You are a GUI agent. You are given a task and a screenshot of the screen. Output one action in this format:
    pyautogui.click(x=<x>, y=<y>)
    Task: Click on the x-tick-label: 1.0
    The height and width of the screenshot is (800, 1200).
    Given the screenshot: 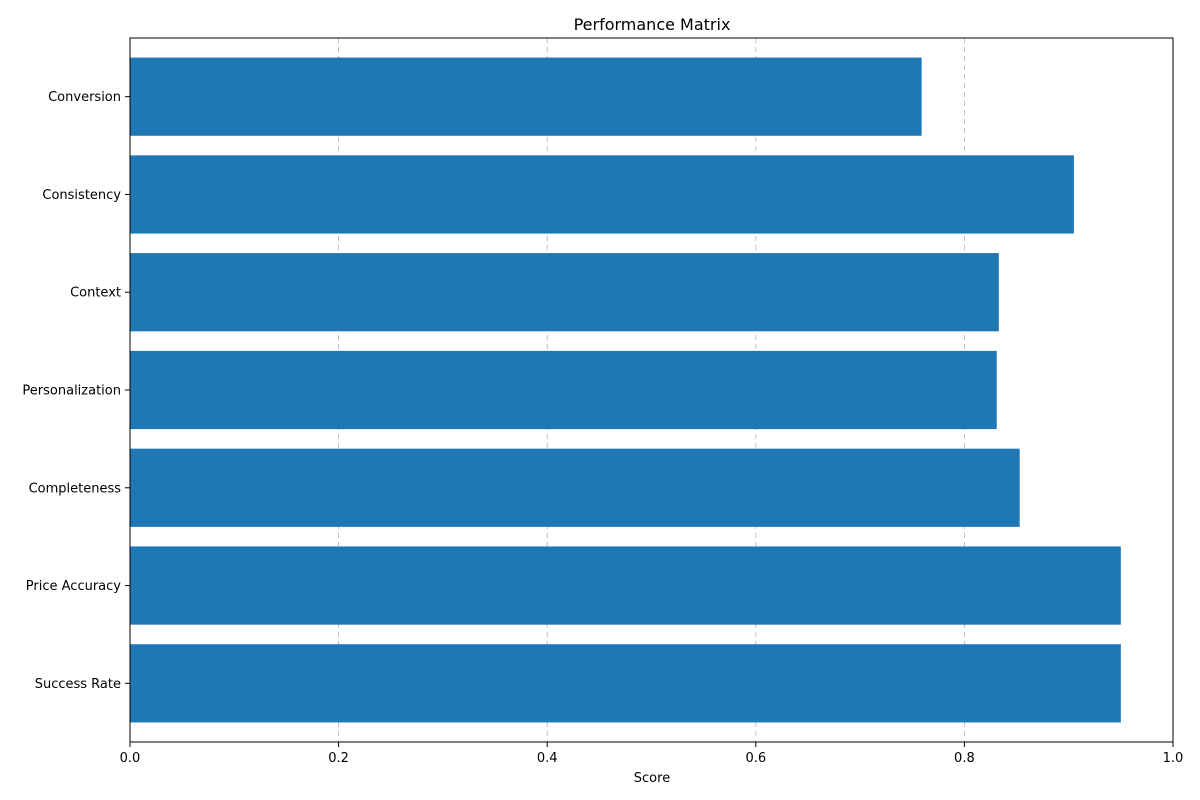 What is the action you would take?
    pyautogui.click(x=1173, y=758)
    